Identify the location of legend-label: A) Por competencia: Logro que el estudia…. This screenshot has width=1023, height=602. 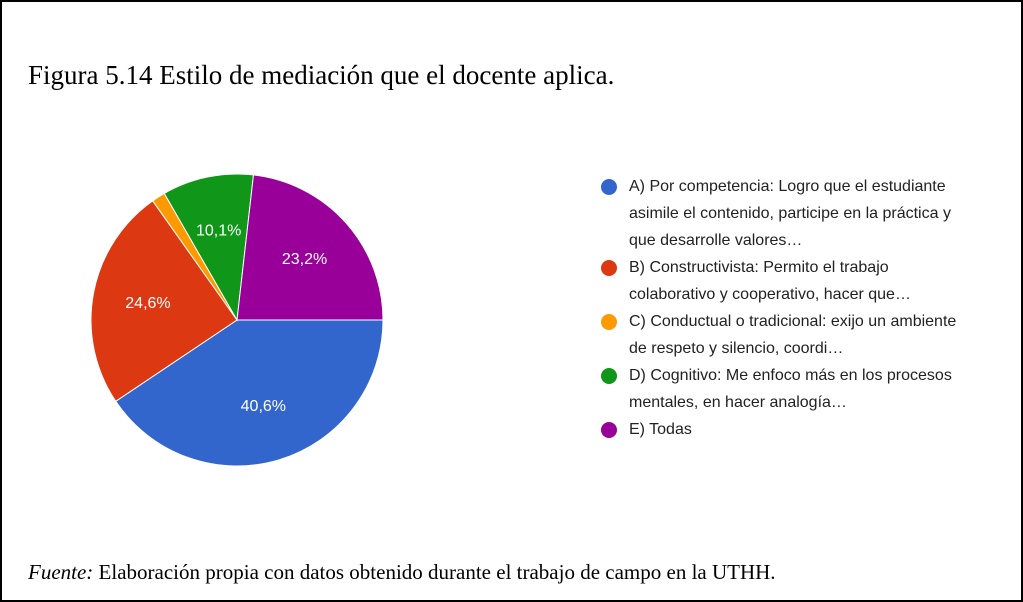
(790, 213).